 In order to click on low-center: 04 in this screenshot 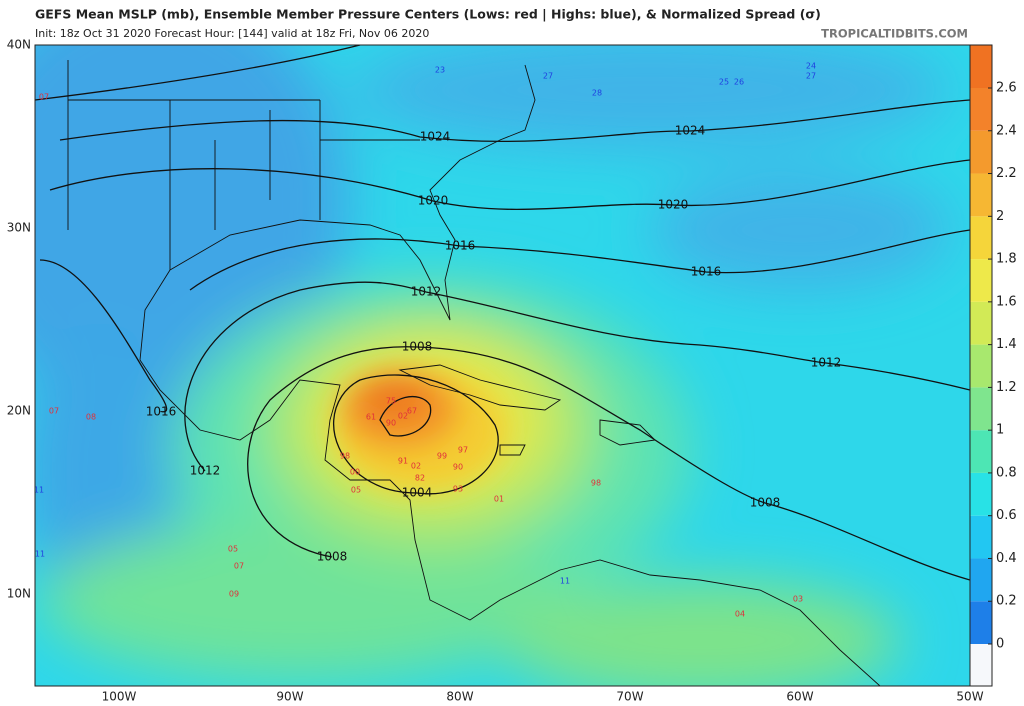, I will do `click(740, 614)`.